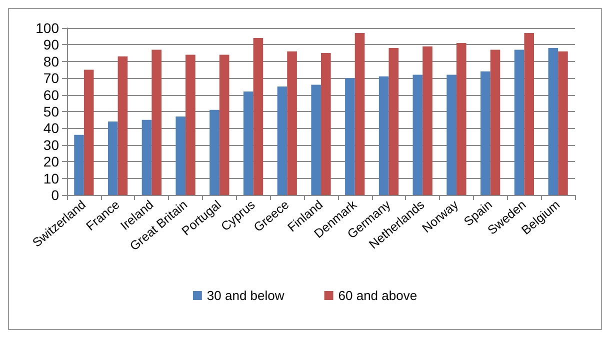 The image size is (602, 338). I want to click on y-tick-label: 90, so click(51, 44).